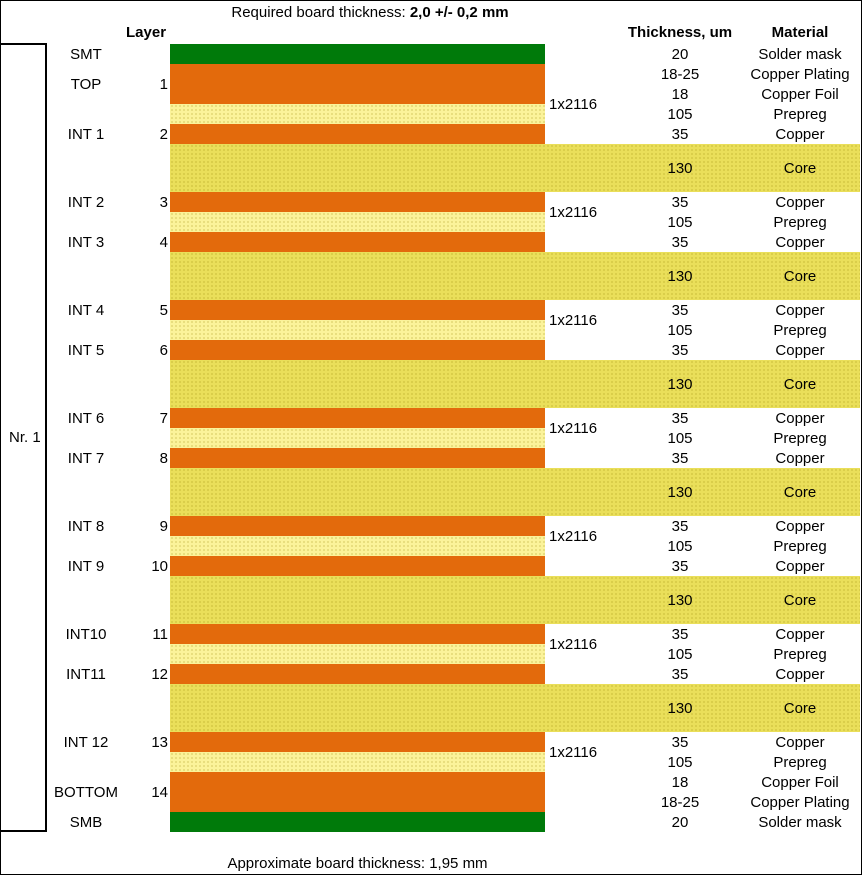 The image size is (862, 875). Describe the element at coordinates (800, 32) in the screenshot. I see `material-column-header: Material` at that location.